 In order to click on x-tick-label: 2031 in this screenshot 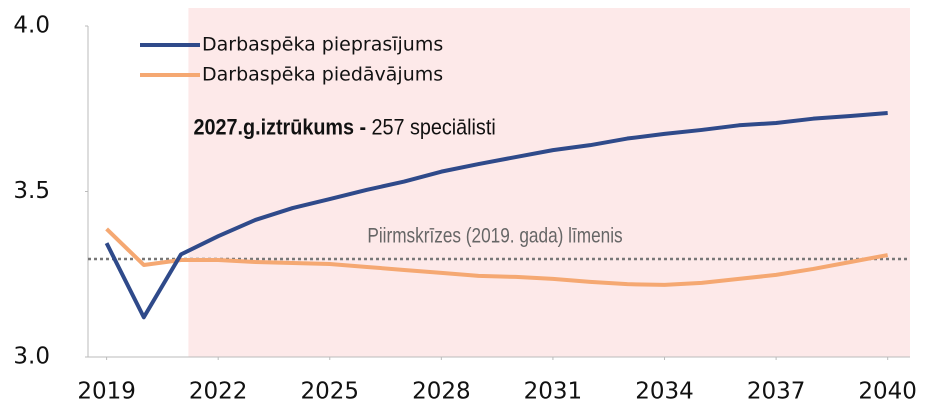, I will do `click(553, 392)`.